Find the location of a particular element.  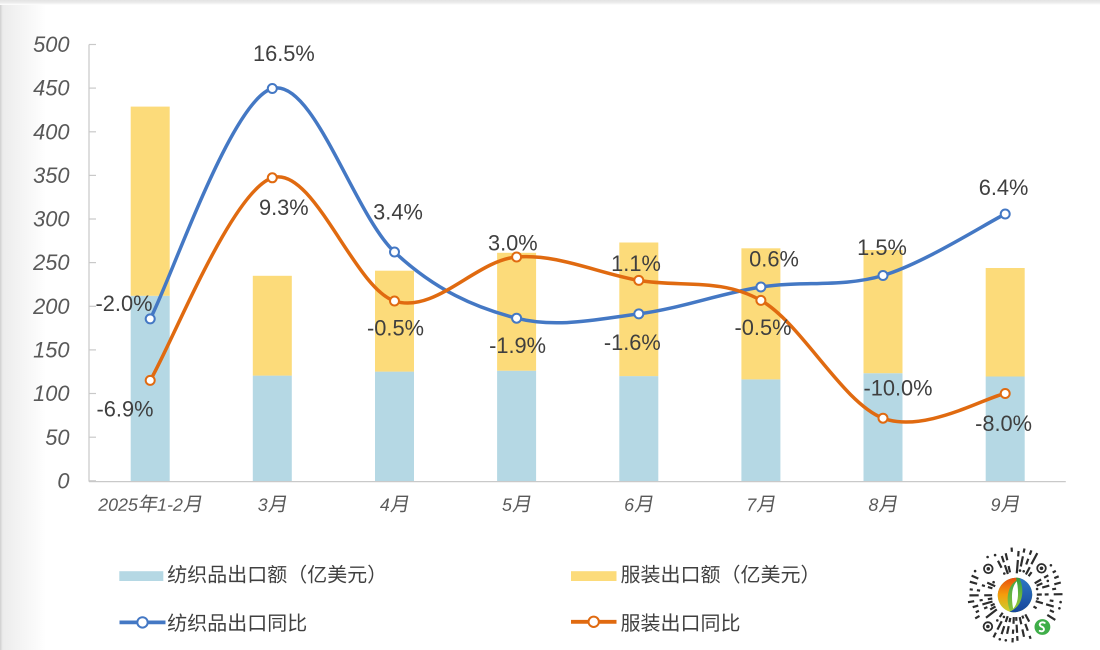

svg-text: 6.4% is located at coordinates (1004, 187).